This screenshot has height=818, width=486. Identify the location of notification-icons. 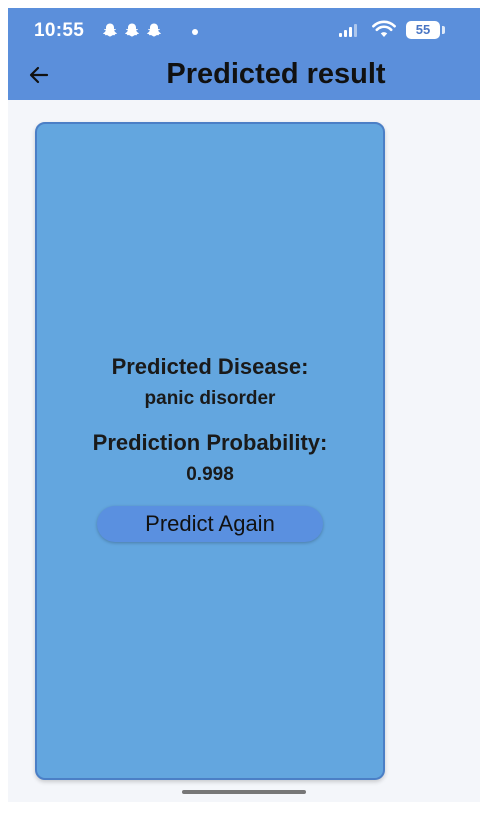
(132, 30).